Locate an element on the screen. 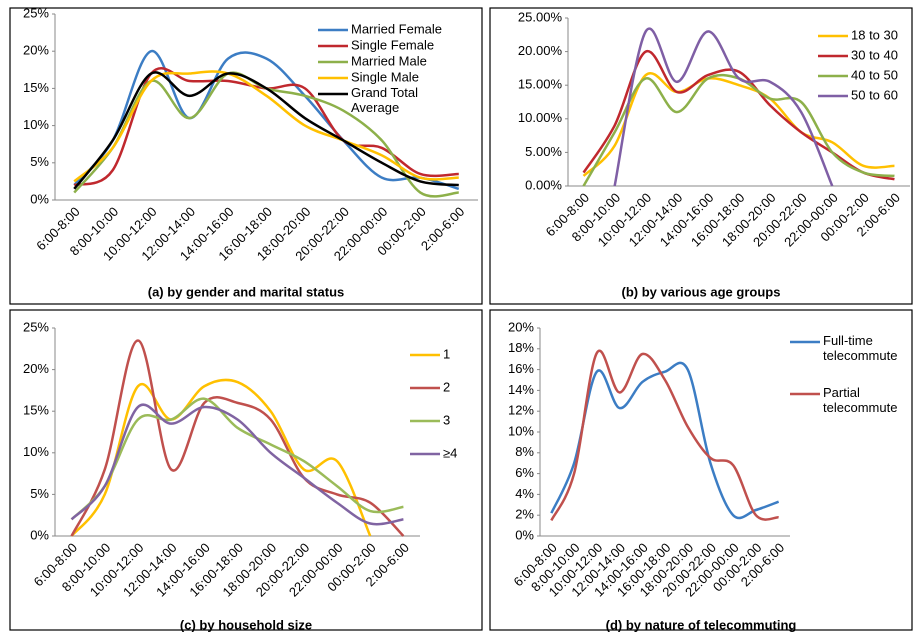 The width and height of the screenshot is (920, 636). y-tick-label: 16% is located at coordinates (521, 368).